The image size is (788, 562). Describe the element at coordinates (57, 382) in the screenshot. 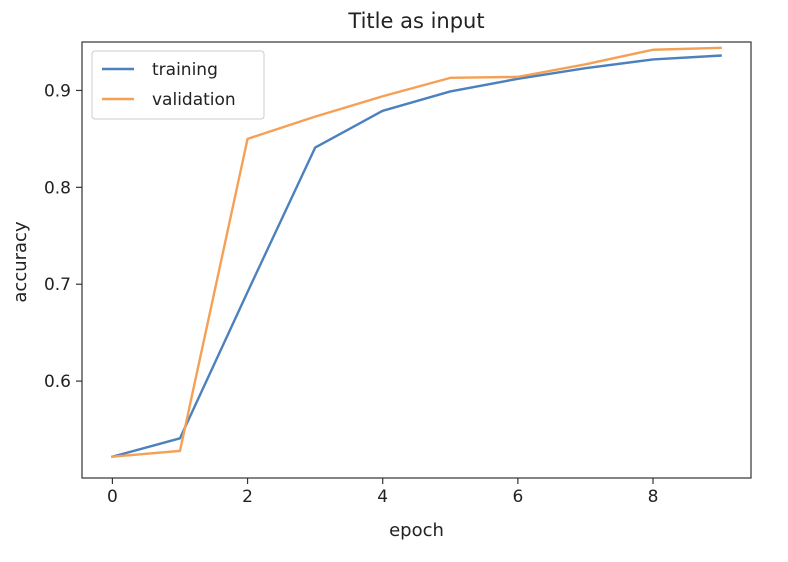

I see `y-tick-label: 0.6` at that location.